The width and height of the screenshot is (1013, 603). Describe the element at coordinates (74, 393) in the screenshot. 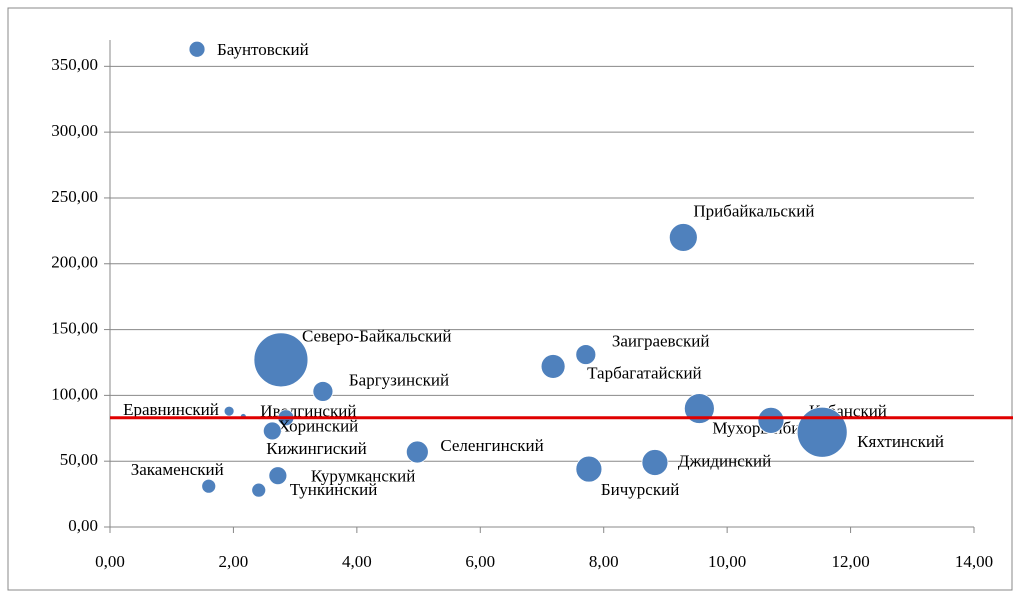

I see `y-tick-label: 100,00` at that location.